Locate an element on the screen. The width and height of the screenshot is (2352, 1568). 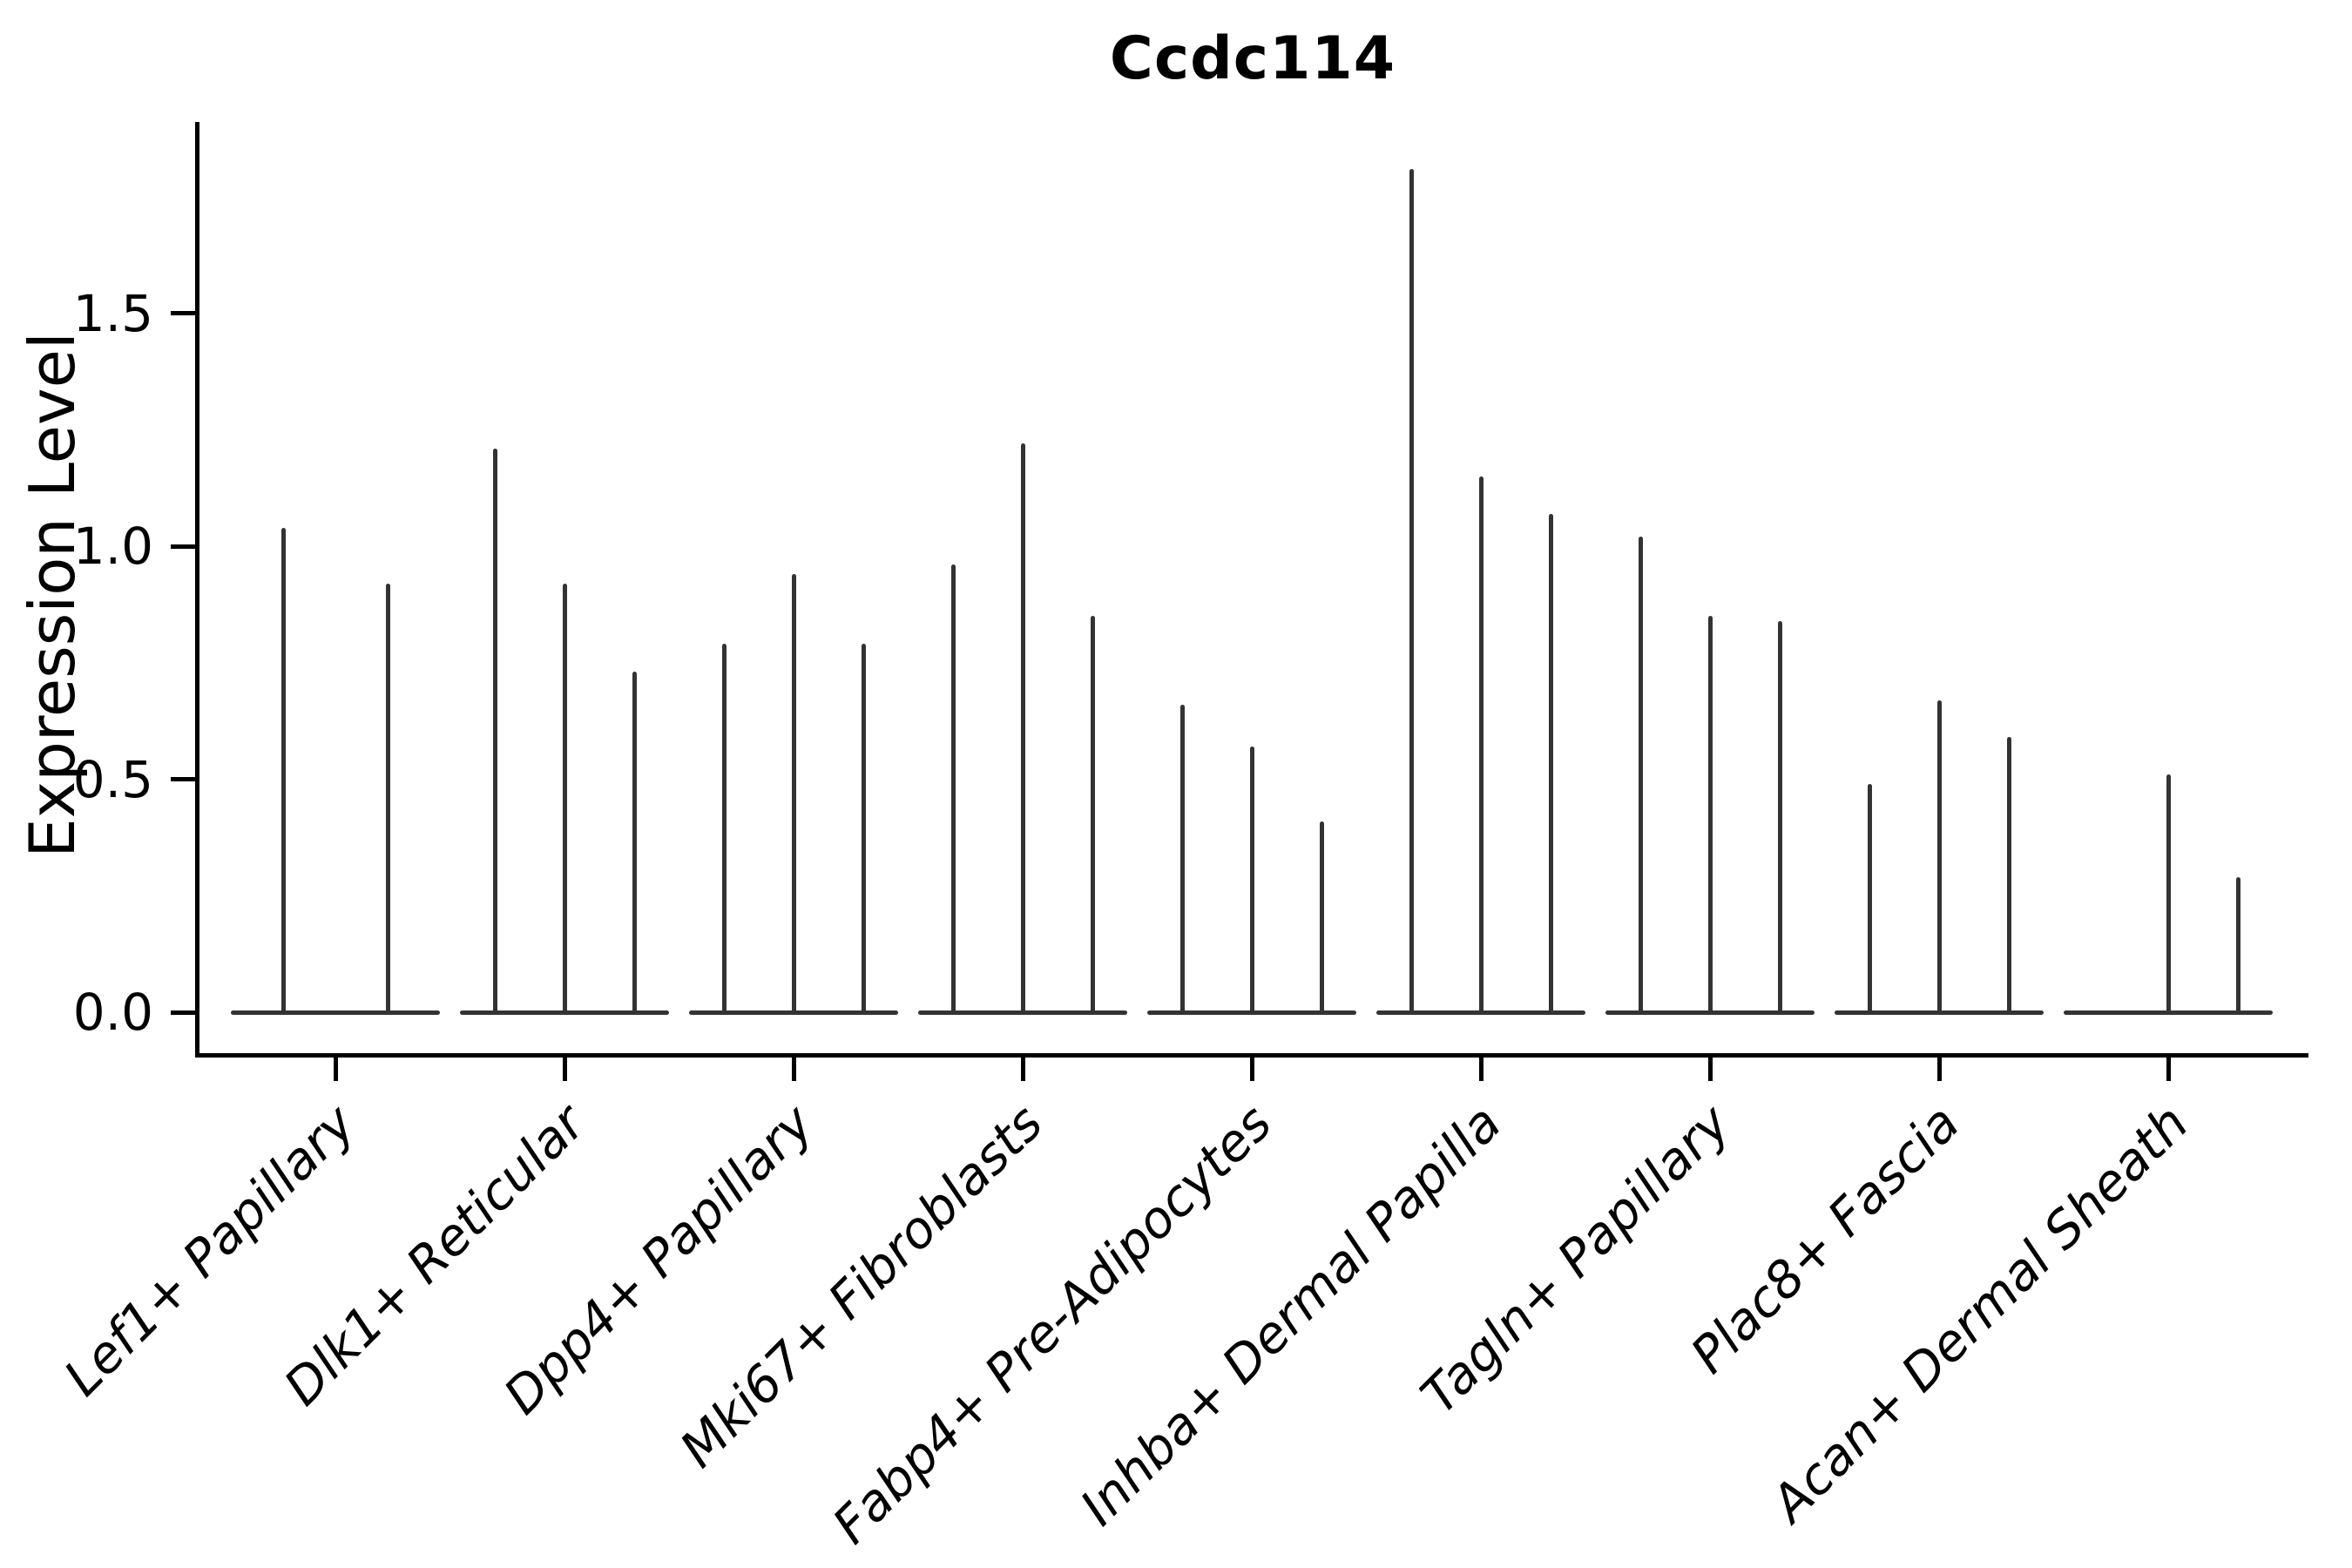
y-tick-label: 1.5 is located at coordinates (113, 313).